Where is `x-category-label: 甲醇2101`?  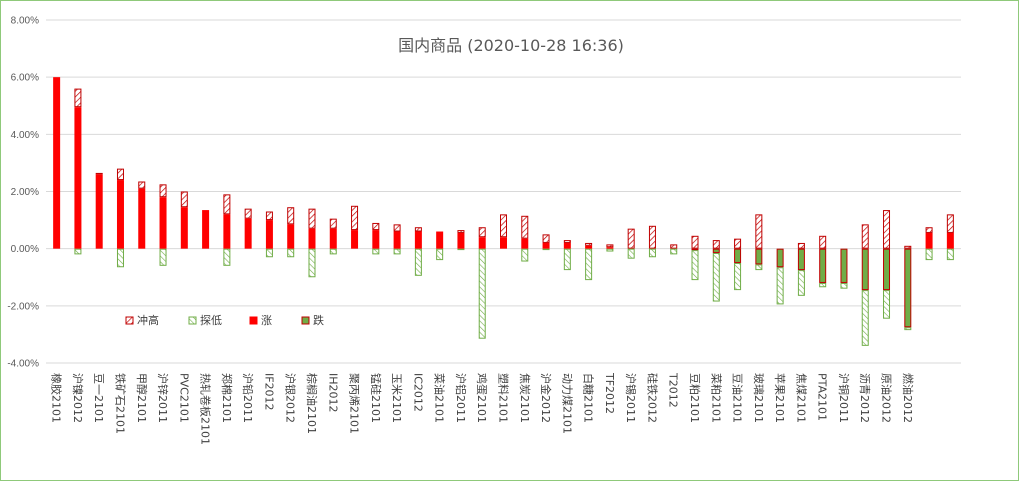 x-category-label: 甲醇2101 is located at coordinates (142, 398).